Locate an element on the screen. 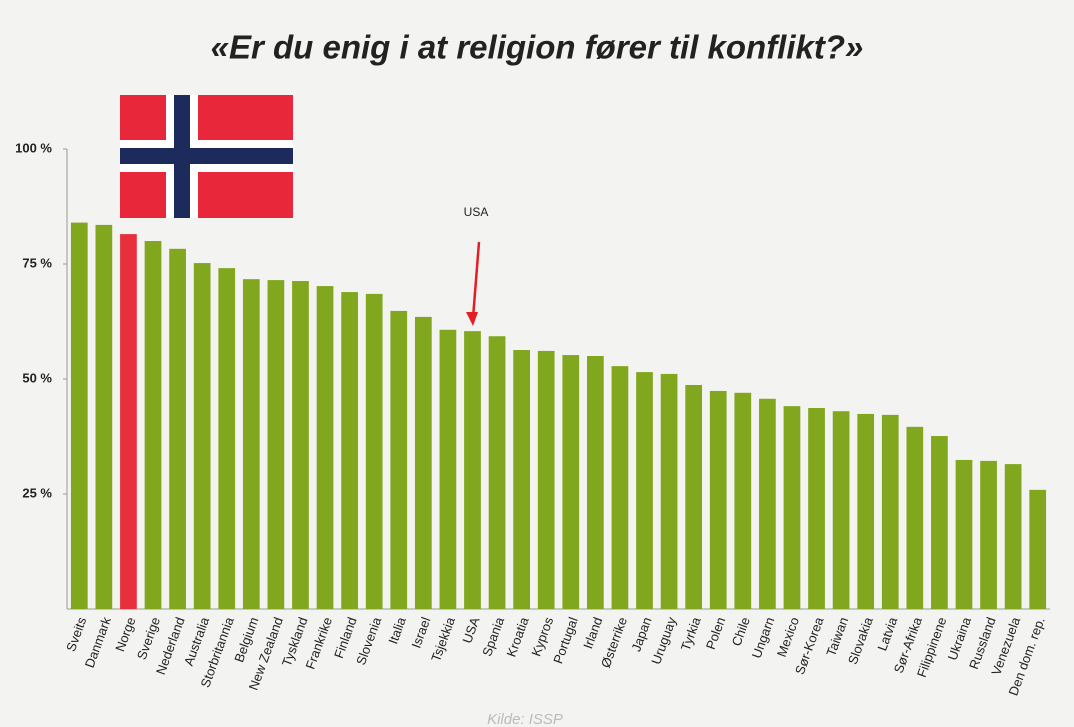 This screenshot has width=1074, height=727. annotation: USA is located at coordinates (476, 212).